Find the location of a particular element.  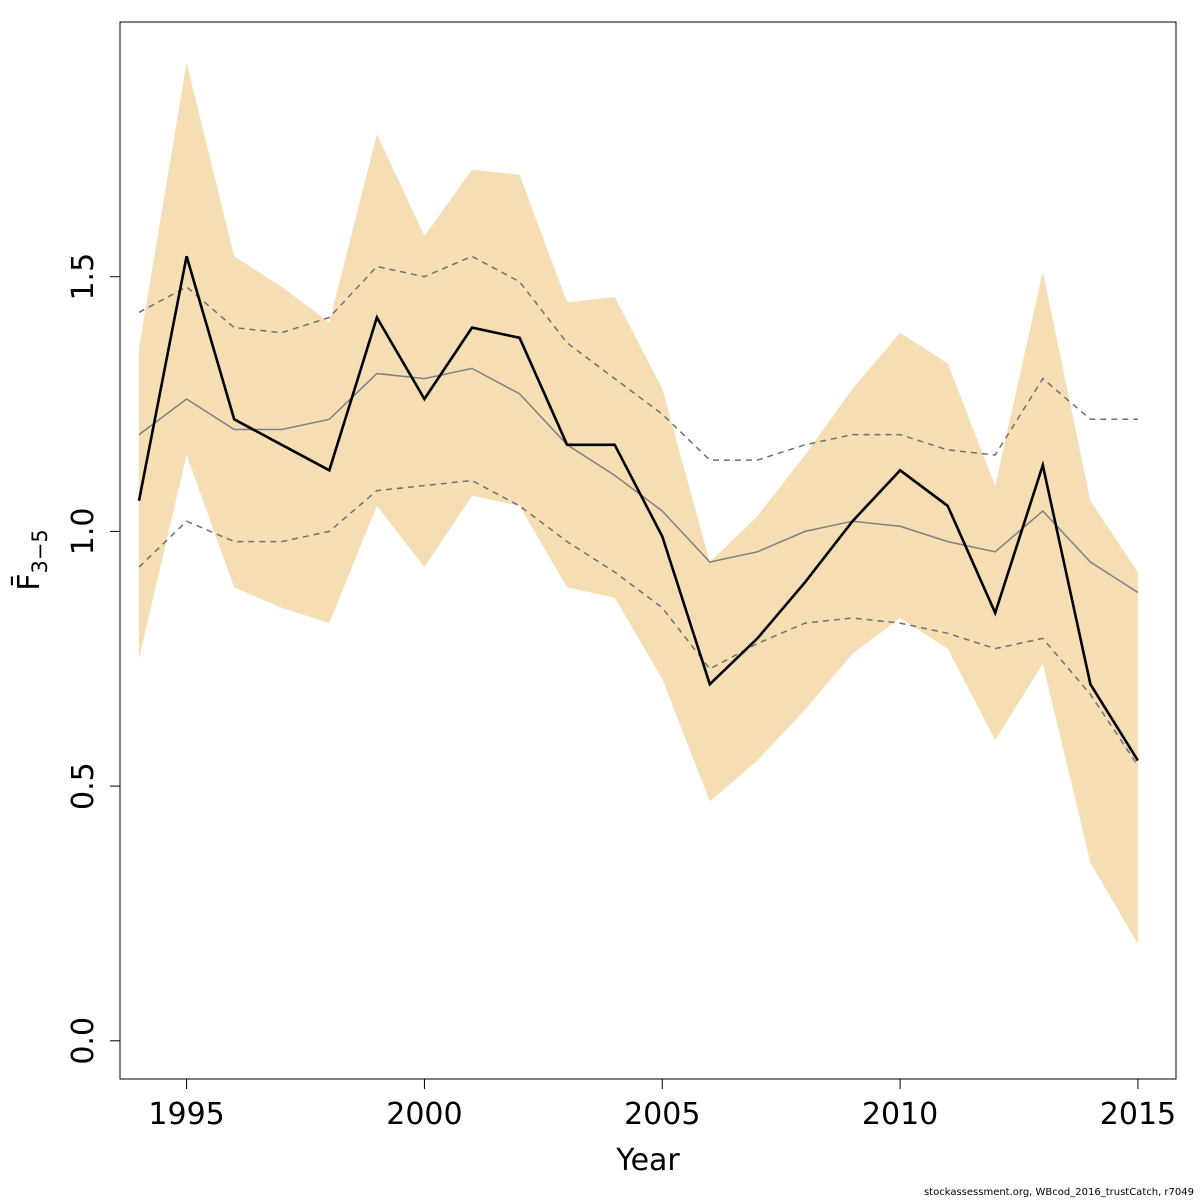

y-tick-label-group: 0.0 is located at coordinates (83, 1041).